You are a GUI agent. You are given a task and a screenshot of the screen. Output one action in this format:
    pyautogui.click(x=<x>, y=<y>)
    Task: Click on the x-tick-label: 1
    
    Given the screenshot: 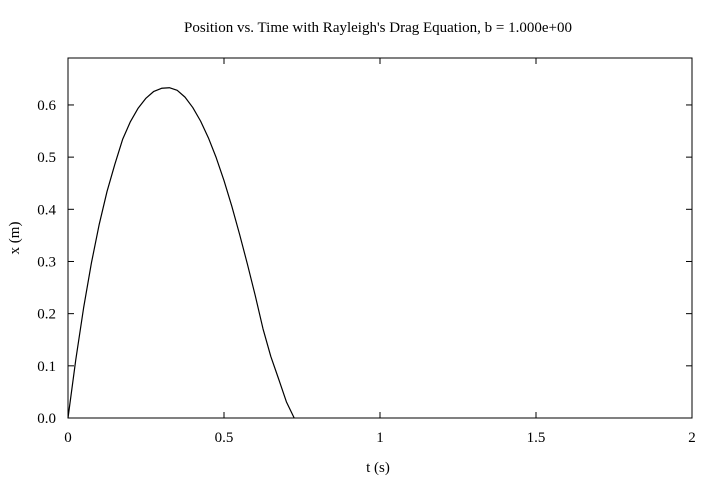 What is the action you would take?
    pyautogui.click(x=380, y=438)
    